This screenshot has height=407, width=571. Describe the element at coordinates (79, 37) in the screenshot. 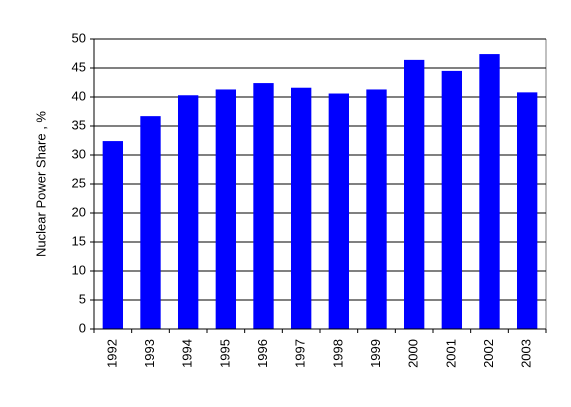

I see `y-tick-label: 50` at that location.